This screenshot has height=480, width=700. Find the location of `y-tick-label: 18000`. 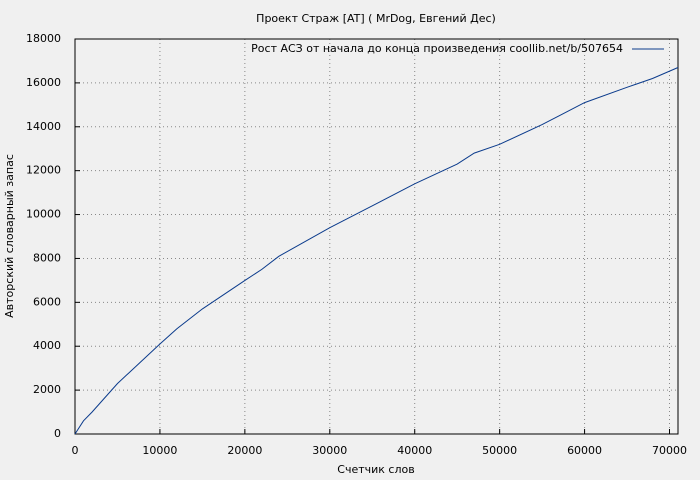

y-tick-label: 18000 is located at coordinates (43, 38).